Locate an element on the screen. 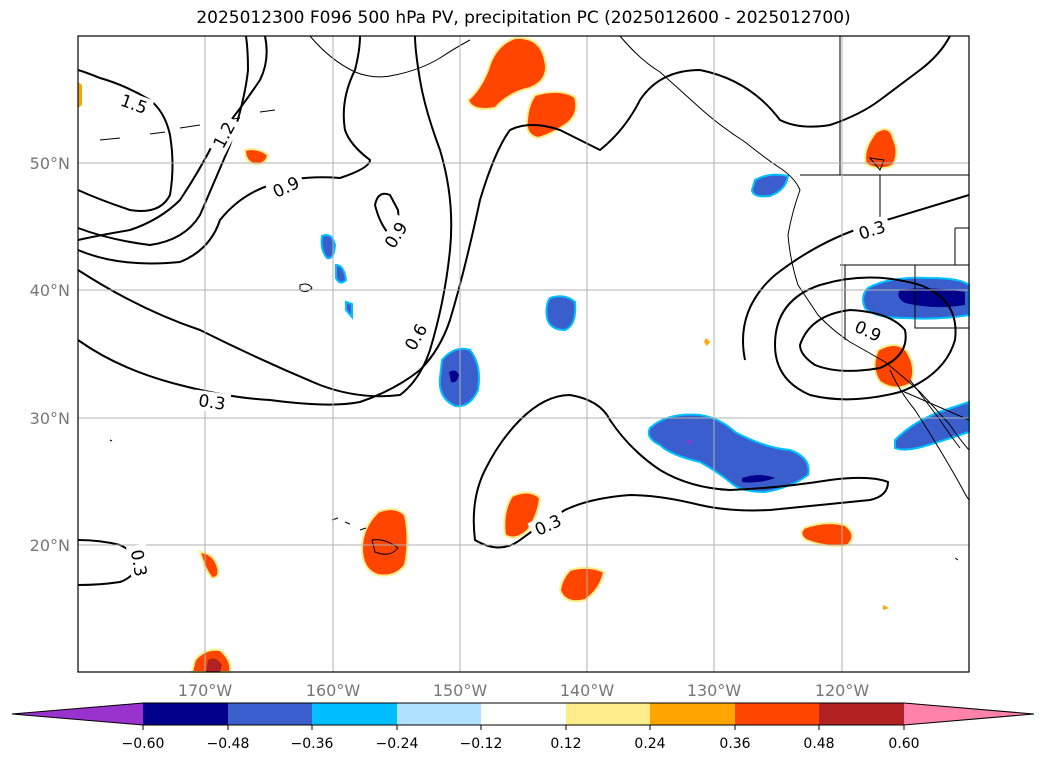  hawaii-islands is located at coordinates (365, 536).